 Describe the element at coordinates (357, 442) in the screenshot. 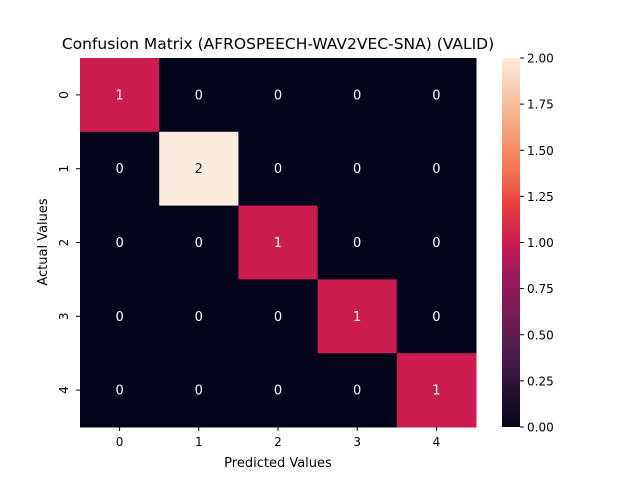

I see `x-tick-label: 3` at that location.